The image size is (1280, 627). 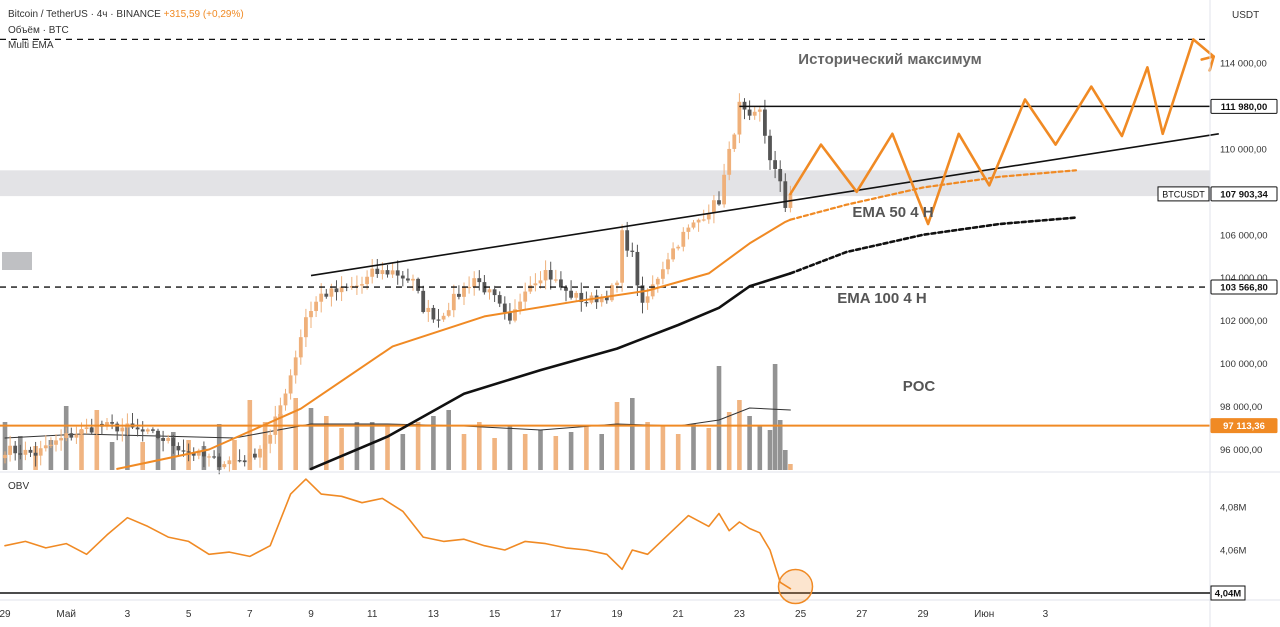 I want to click on time-tick-label: Май, so click(x=66, y=614).